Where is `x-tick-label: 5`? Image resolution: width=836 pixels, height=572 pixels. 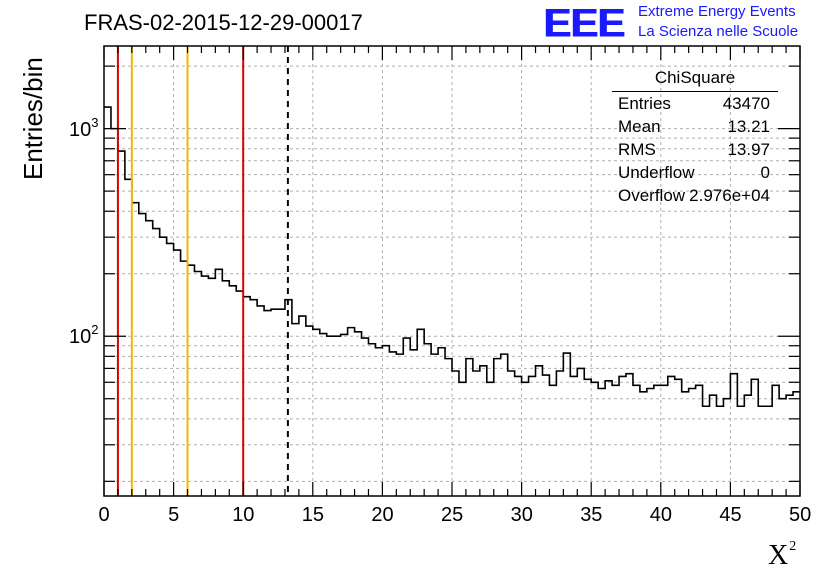 x-tick-label: 5 is located at coordinates (174, 515).